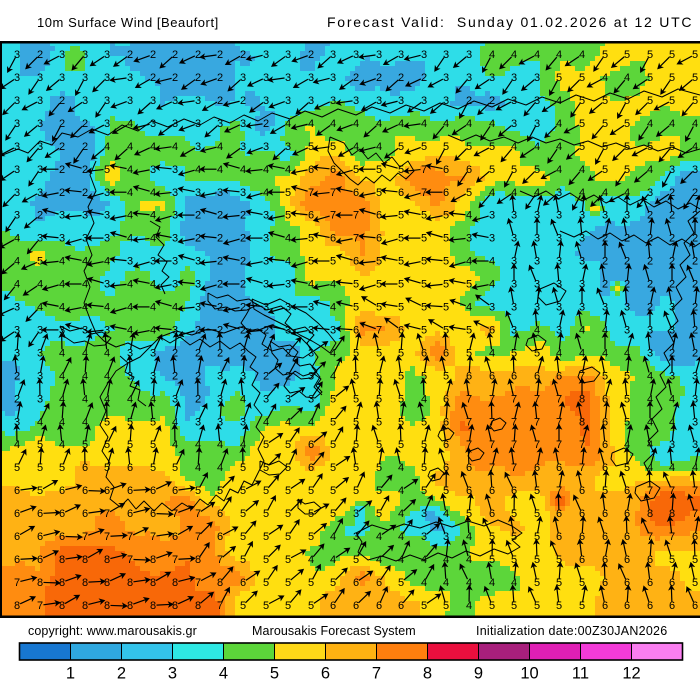 The height and width of the screenshot is (700, 700). Describe the element at coordinates (580, 674) in the screenshot. I see `svg-text: 11` at that location.